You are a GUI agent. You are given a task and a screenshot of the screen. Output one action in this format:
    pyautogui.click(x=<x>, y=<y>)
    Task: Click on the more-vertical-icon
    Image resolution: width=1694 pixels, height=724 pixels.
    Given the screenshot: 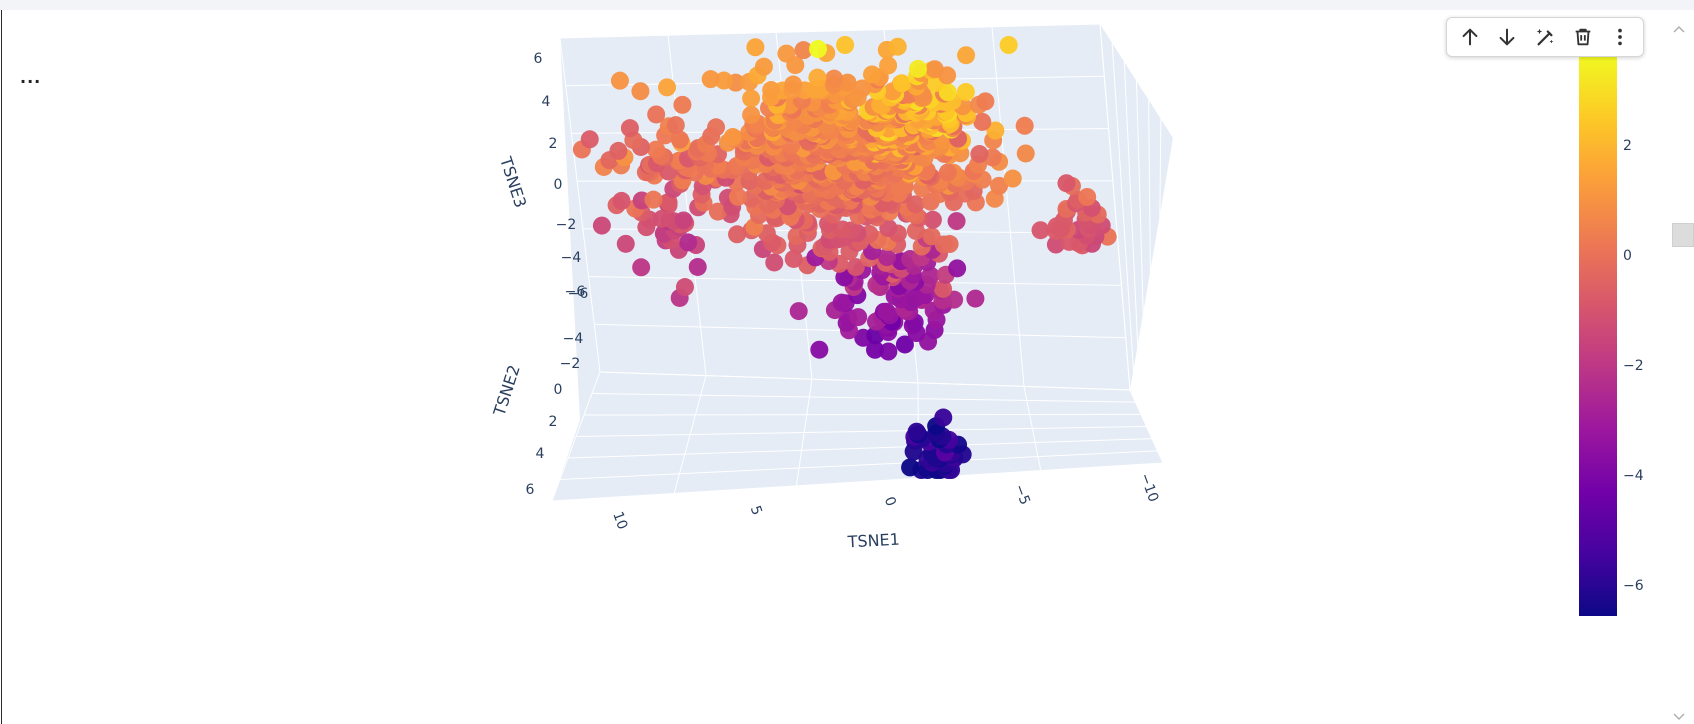 What is the action you would take?
    pyautogui.click(x=1620, y=37)
    